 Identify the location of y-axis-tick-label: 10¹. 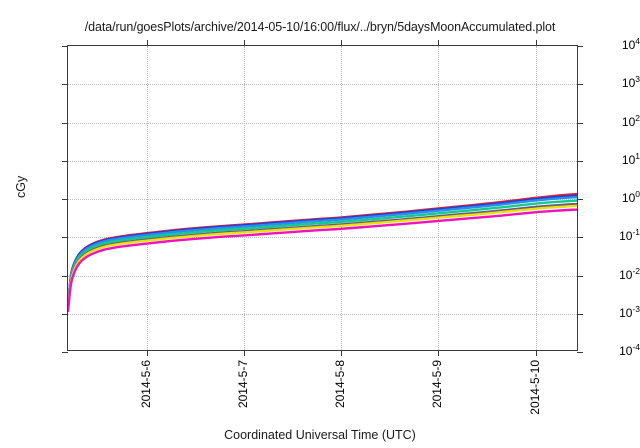
(630, 158).